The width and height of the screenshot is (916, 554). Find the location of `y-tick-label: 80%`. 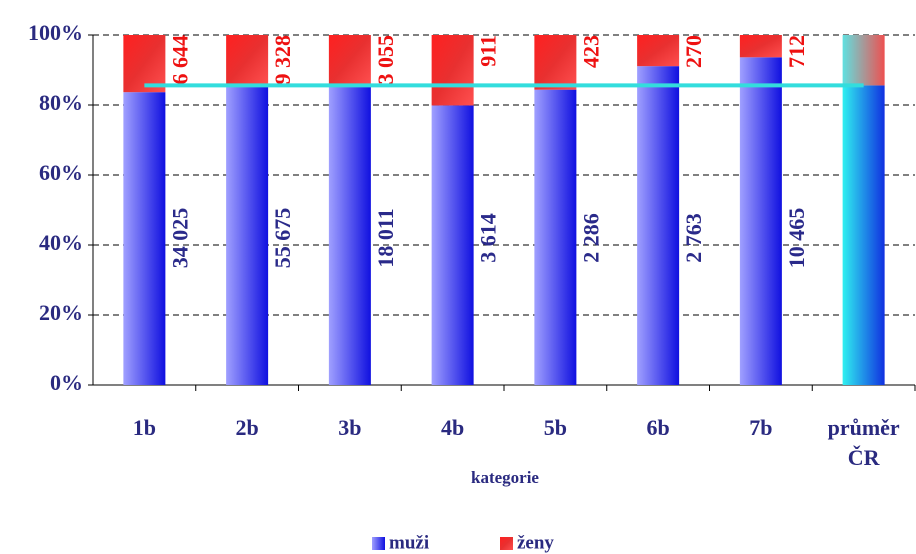

y-tick-label: 80% is located at coordinates (61, 102).